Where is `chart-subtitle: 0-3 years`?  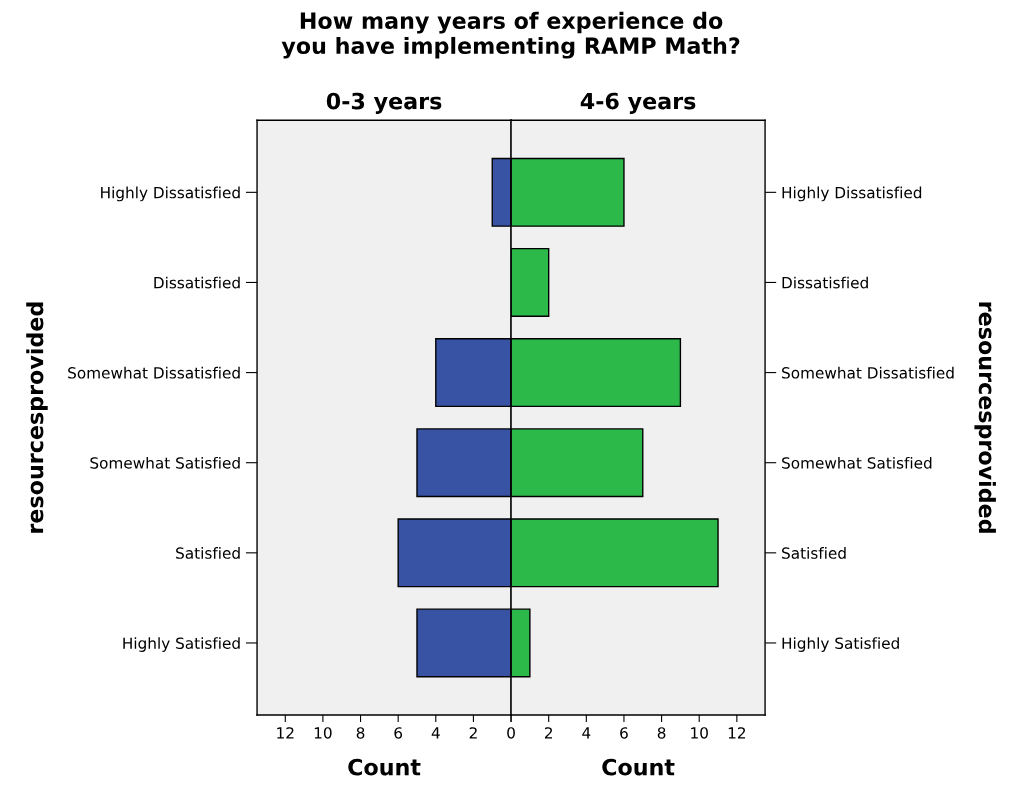 chart-subtitle: 0-3 years is located at coordinates (384, 103).